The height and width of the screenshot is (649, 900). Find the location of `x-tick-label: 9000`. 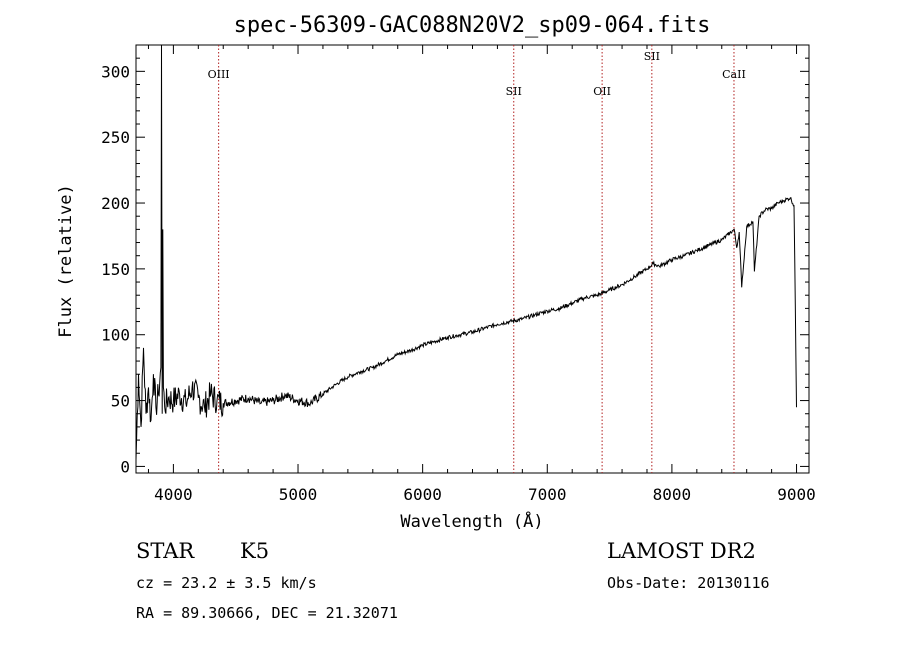

x-tick-label: 9000 is located at coordinates (796, 494).